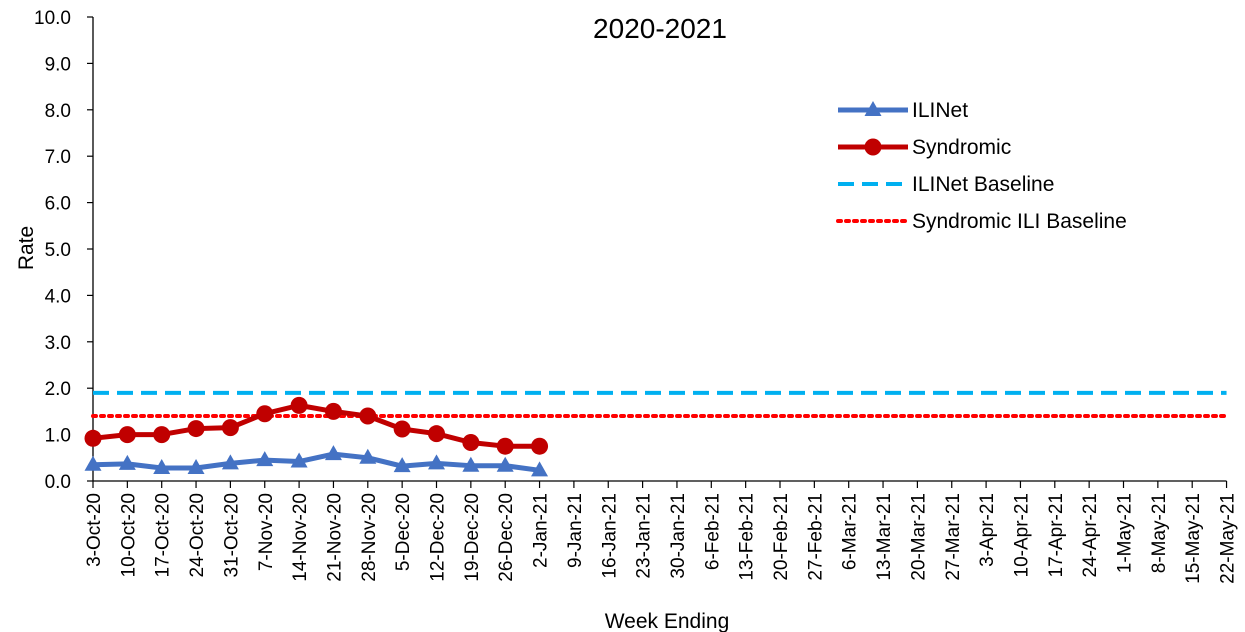 This screenshot has width=1245, height=632. Describe the element at coordinates (231, 535) in the screenshot. I see `x-tick-label: 31-Oct-20` at that location.